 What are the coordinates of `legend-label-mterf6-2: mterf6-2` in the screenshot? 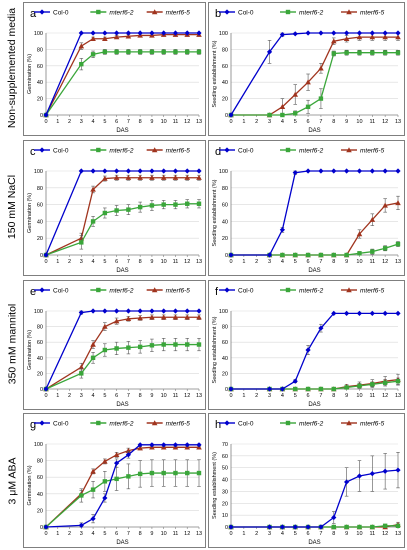 It's located at (121, 424).